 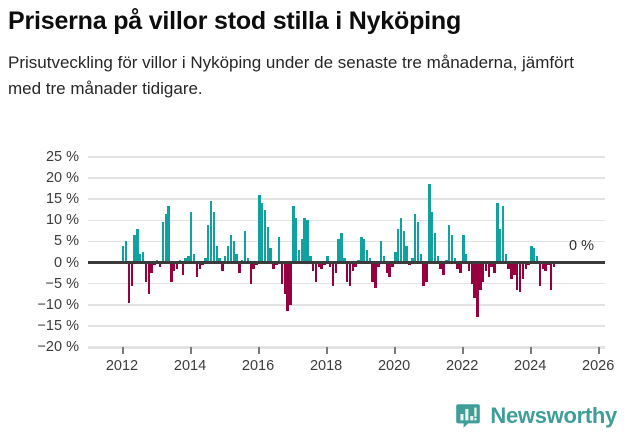 What do you see at coordinates (62, 220) in the screenshot?
I see `y-axis-tick-label: 10 %` at bounding box center [62, 220].